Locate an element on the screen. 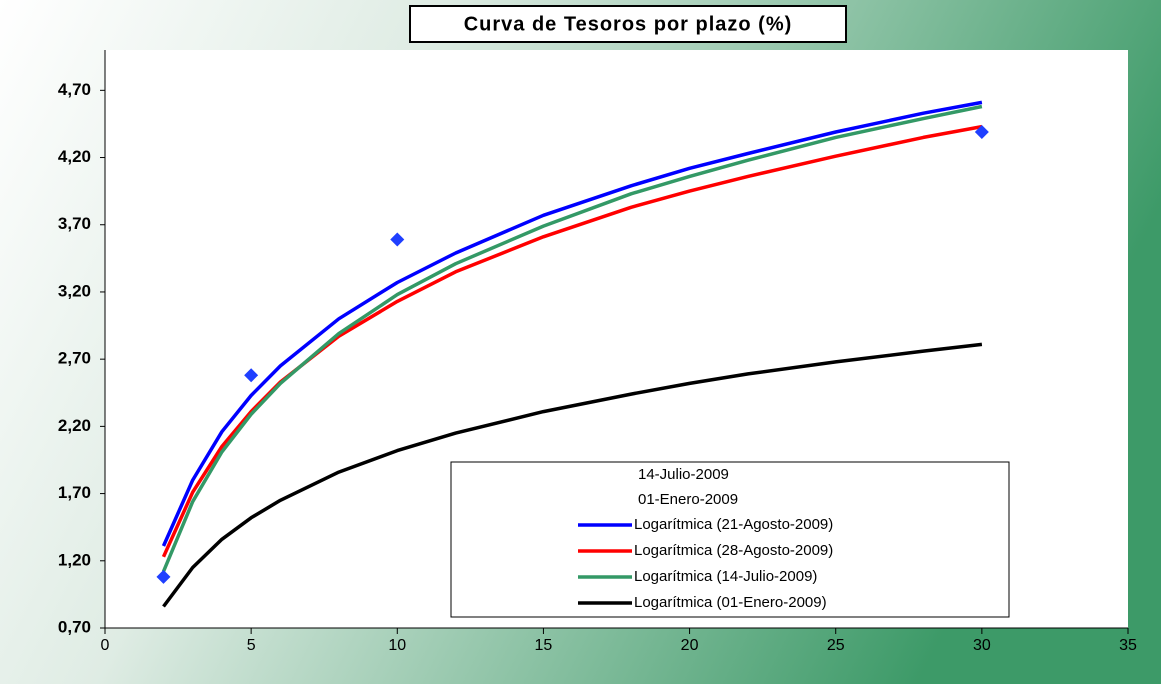 This screenshot has height=689, width=1161. legend-label: Logarítmica (28-Agosto-2009) is located at coordinates (733, 550).